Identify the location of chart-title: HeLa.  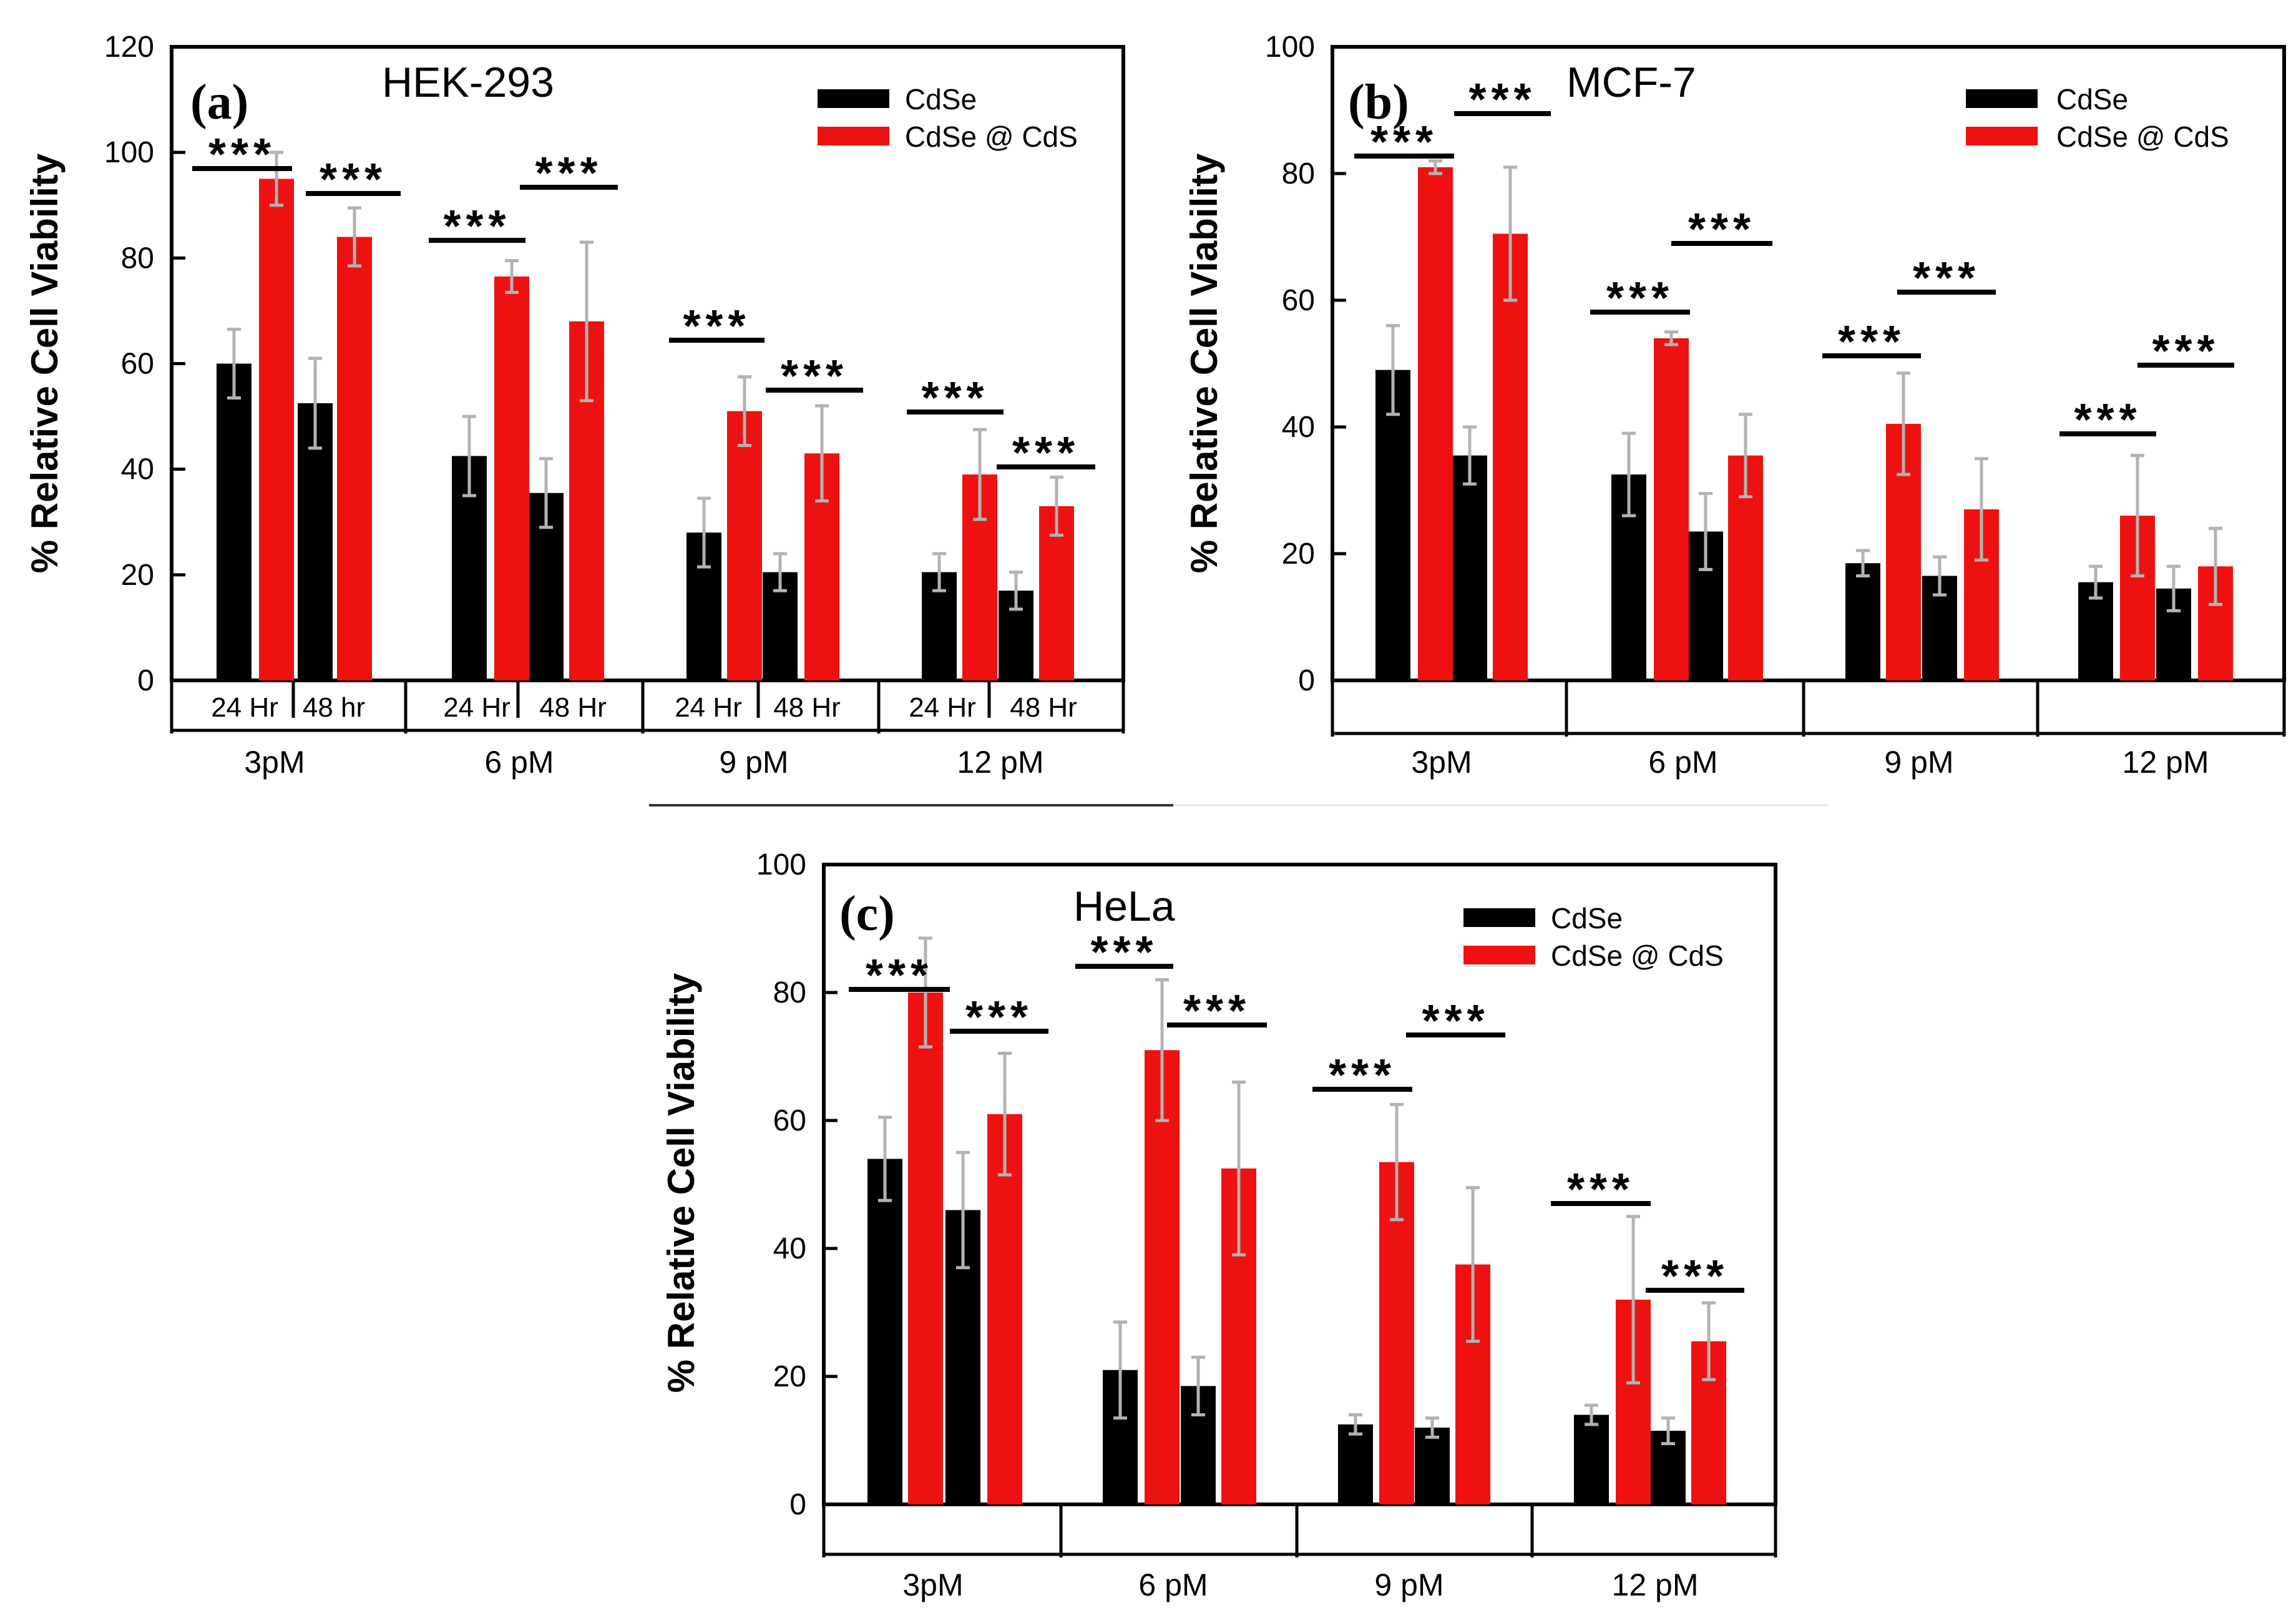
(1124, 906).